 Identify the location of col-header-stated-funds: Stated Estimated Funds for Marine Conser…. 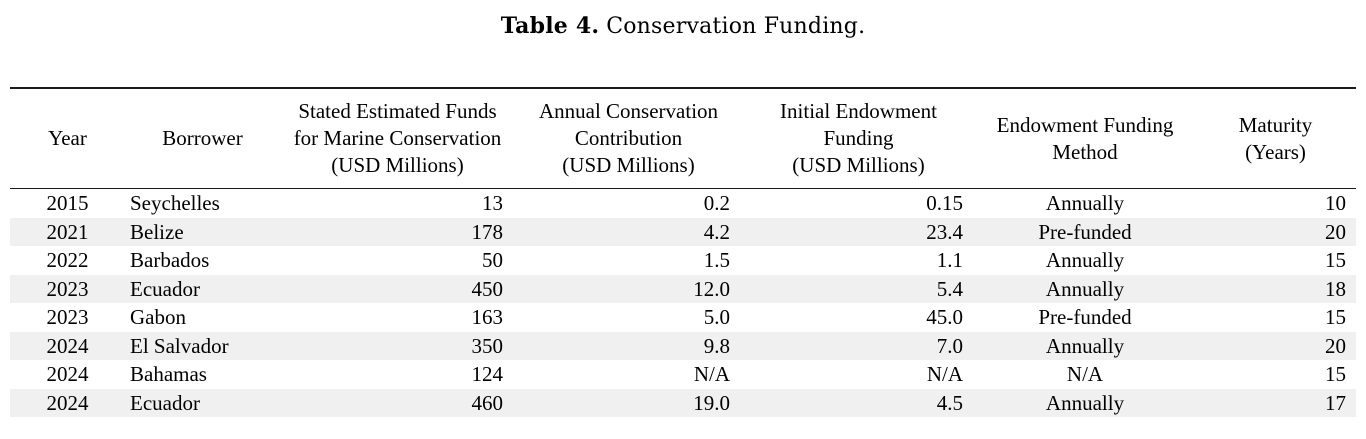
(397, 138).